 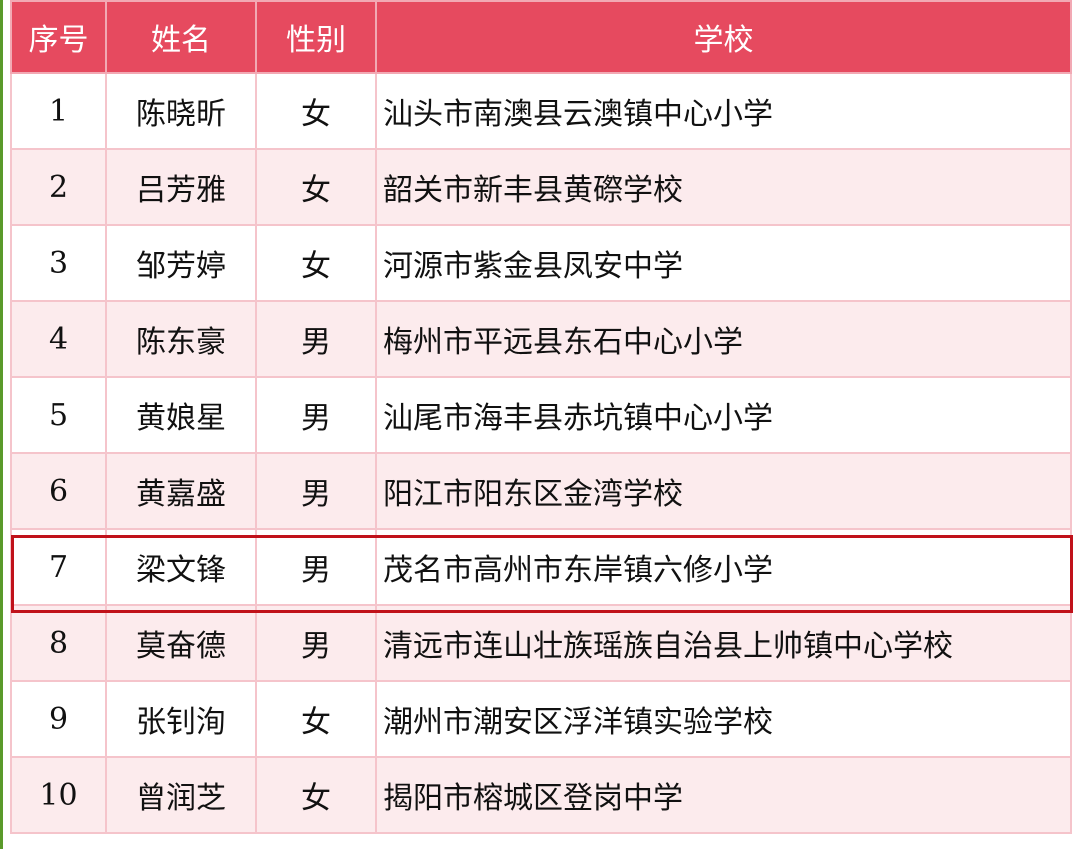 I want to click on cell-school: 汕尾市海丰县赤坑镇中心小学, so click(x=723, y=415).